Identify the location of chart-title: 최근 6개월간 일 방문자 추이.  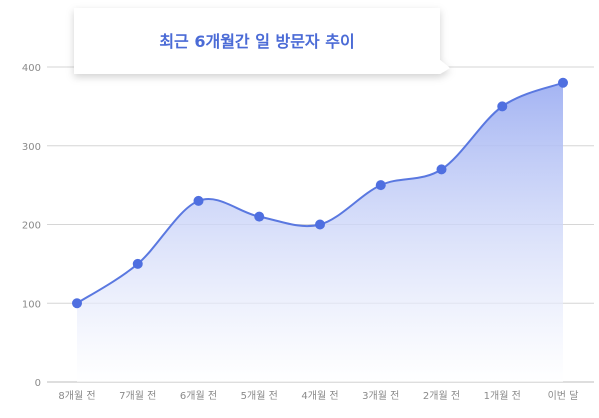
(256, 41).